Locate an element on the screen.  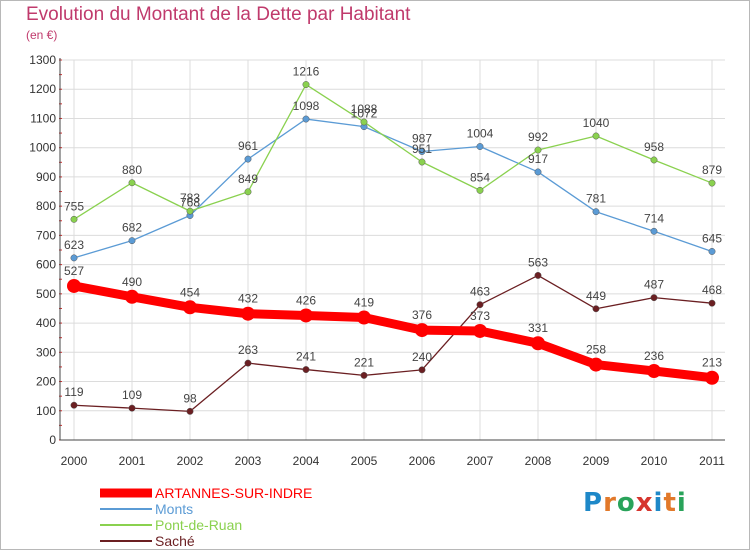
data-label: 490 is located at coordinates (132, 282).